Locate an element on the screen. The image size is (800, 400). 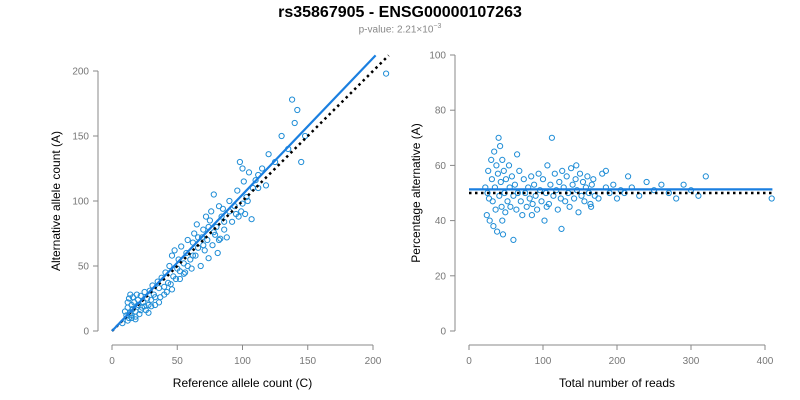
y-axis-title: Percentage alternative (A) is located at coordinates (416, 192).